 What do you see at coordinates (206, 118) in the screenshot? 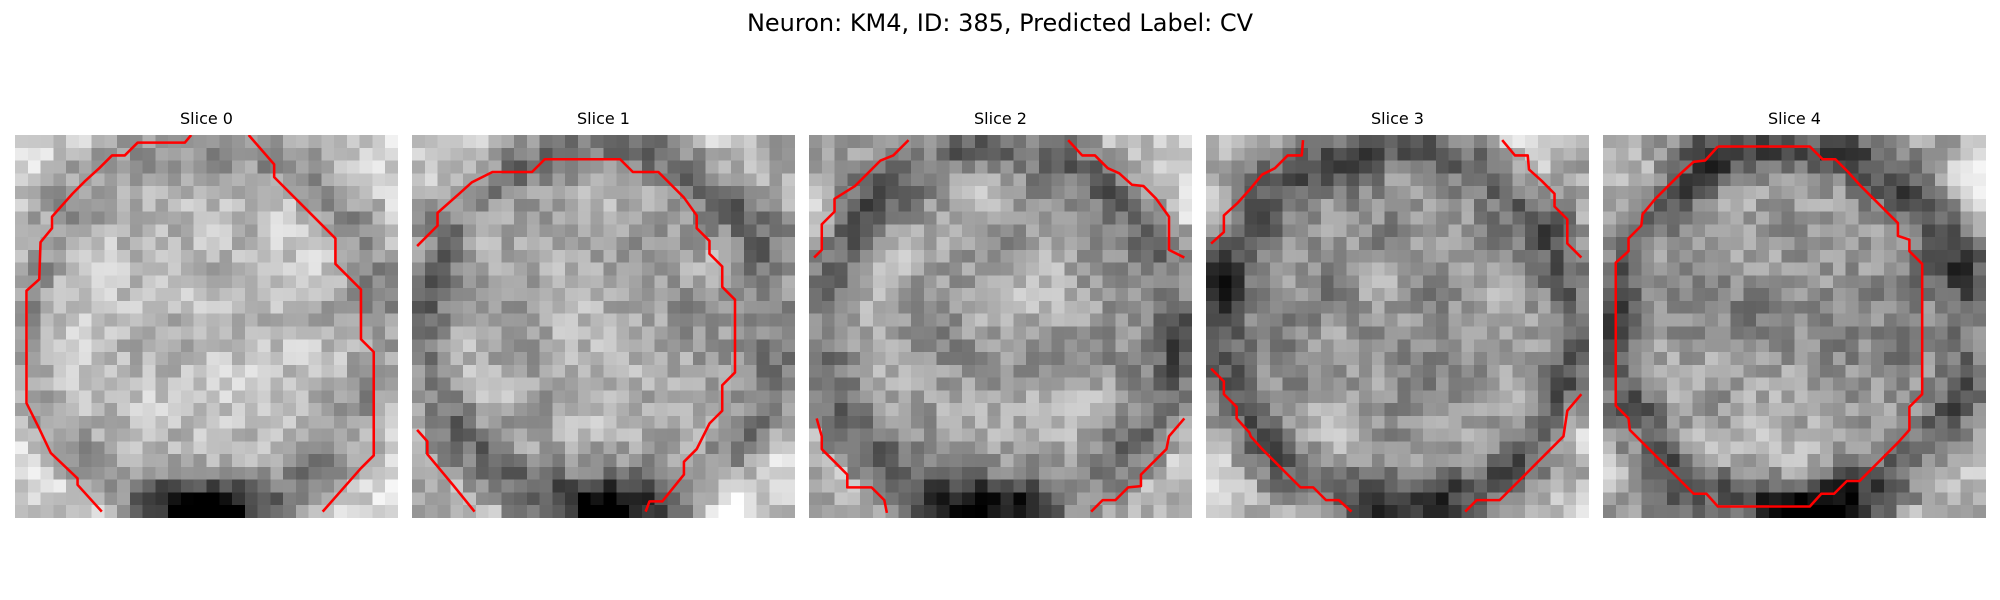
I see `slice-title-0: Slice 0` at bounding box center [206, 118].